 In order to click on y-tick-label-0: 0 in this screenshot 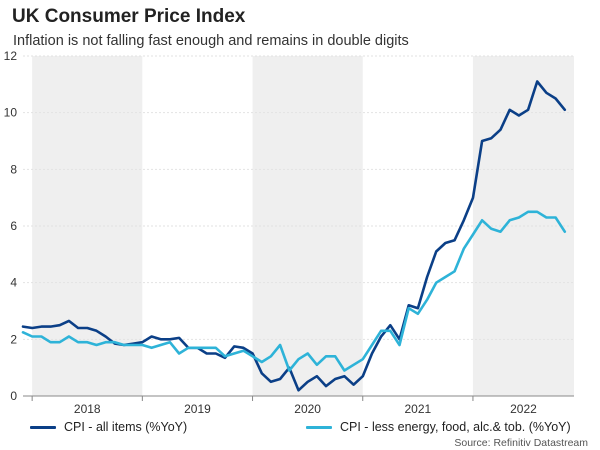, I will do `click(13, 396)`.